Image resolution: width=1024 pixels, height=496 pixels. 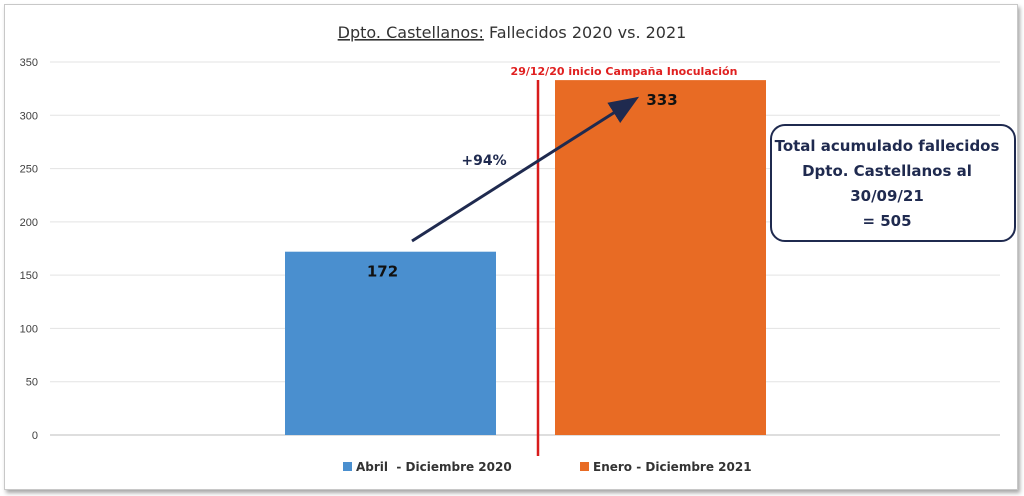 I want to click on data-labels: 172 333, so click(x=522, y=186).